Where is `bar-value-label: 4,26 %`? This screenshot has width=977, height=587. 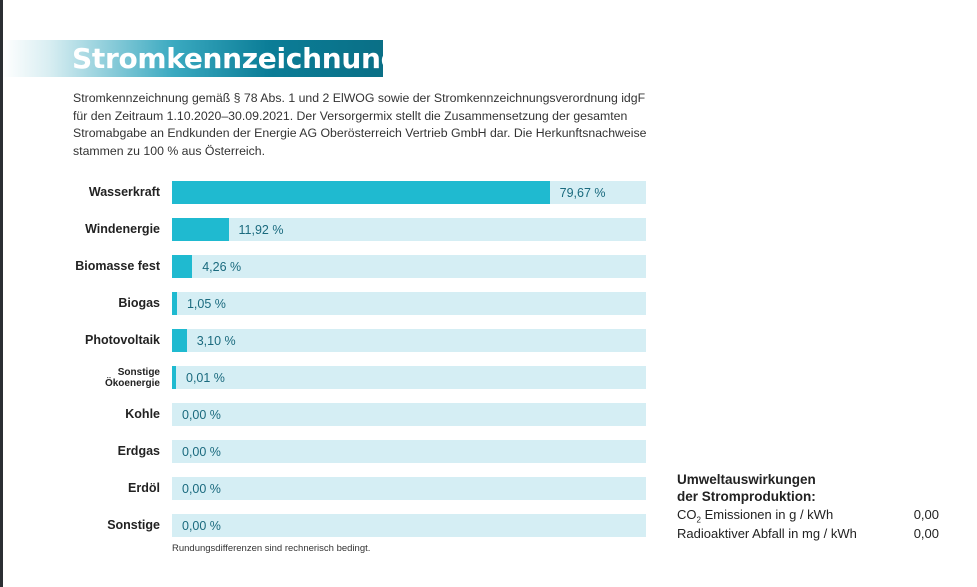
bar-value-label: 4,26 % is located at coordinates (222, 267).